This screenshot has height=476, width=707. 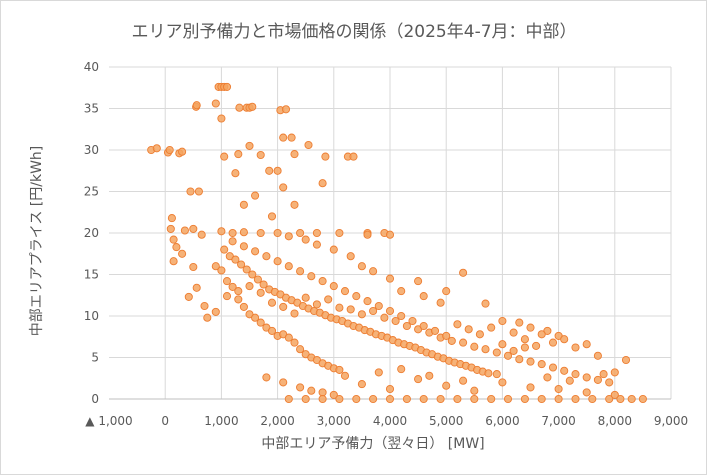 I want to click on x-tick-label: 6,000, so click(x=502, y=421).